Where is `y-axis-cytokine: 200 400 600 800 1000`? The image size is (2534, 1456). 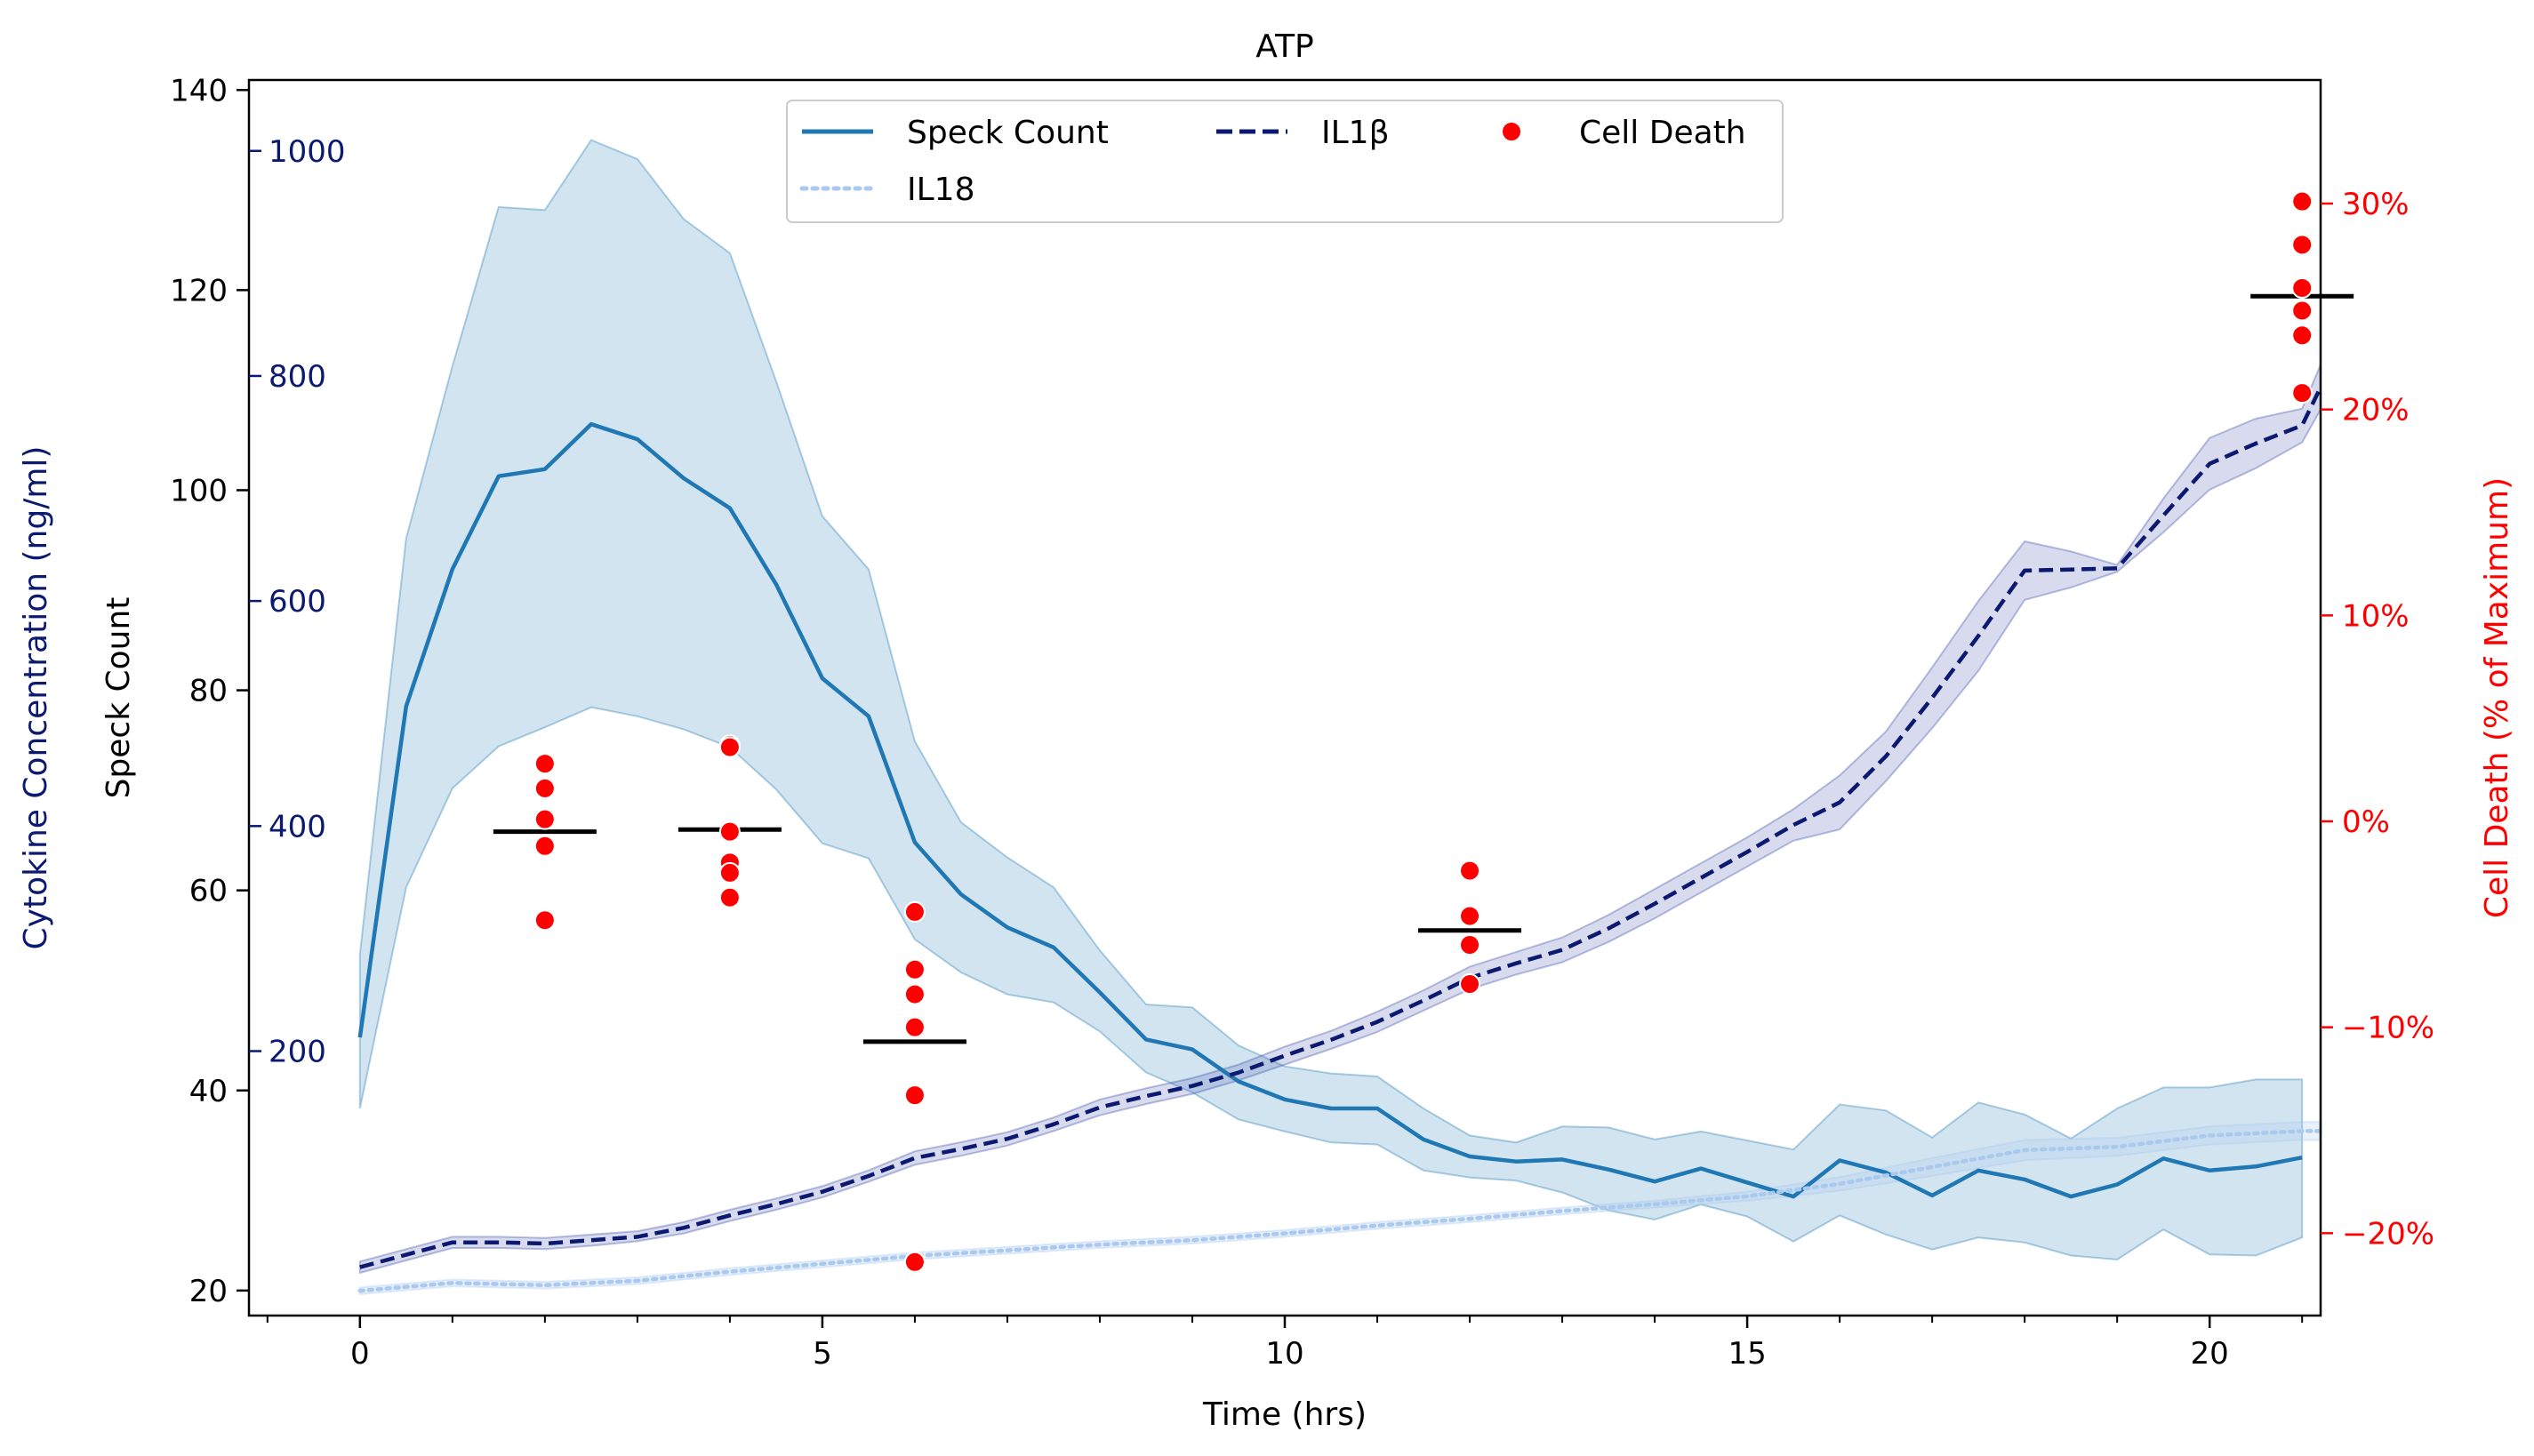
y-axis-cytokine: 200 400 600 800 1000 is located at coordinates (297, 602).